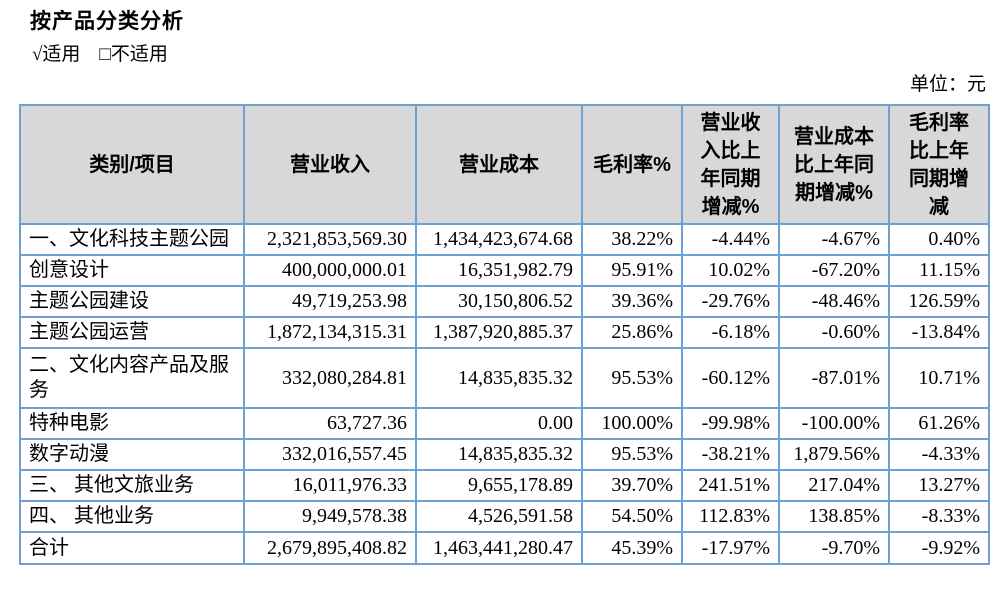 This screenshot has height=596, width=1003. I want to click on gross-margin-cell: 54.50%, so click(632, 516).